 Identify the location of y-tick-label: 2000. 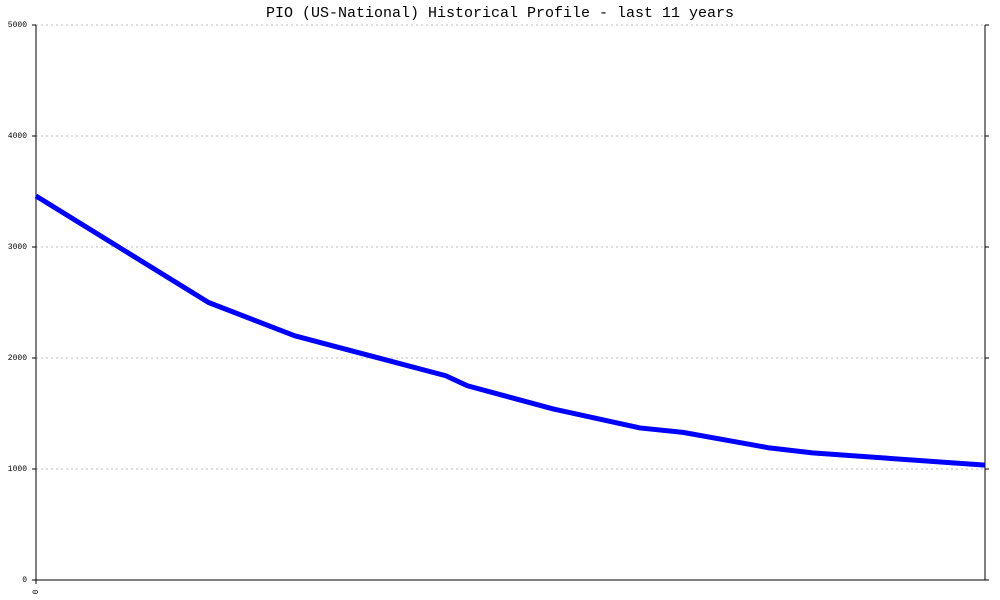
(17, 358).